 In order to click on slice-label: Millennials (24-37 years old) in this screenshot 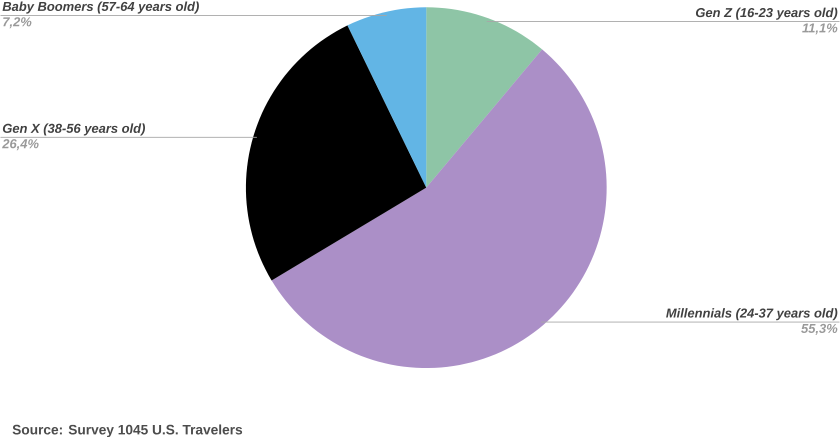, I will do `click(752, 314)`.